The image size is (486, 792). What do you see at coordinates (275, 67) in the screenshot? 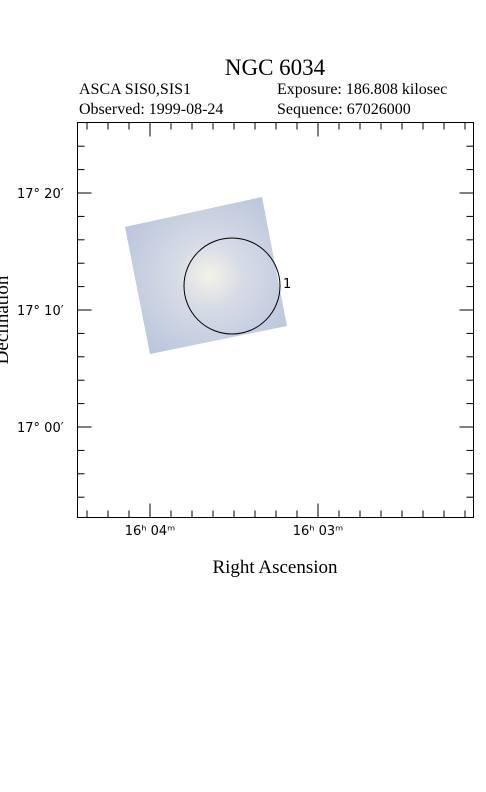
I see `title: NGC 6034` at bounding box center [275, 67].